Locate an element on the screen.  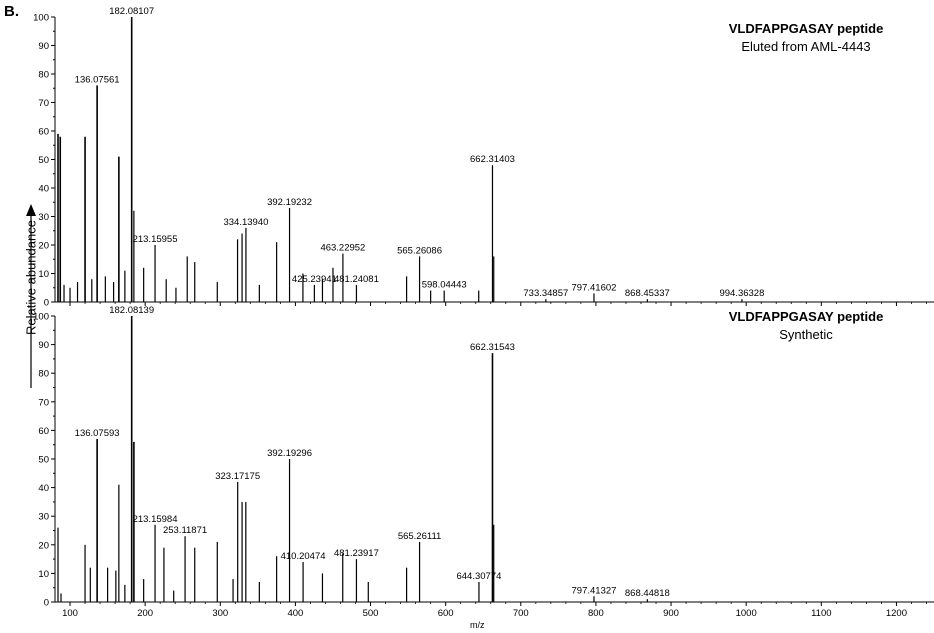
peak-label: 136.07593 is located at coordinates (97, 433).